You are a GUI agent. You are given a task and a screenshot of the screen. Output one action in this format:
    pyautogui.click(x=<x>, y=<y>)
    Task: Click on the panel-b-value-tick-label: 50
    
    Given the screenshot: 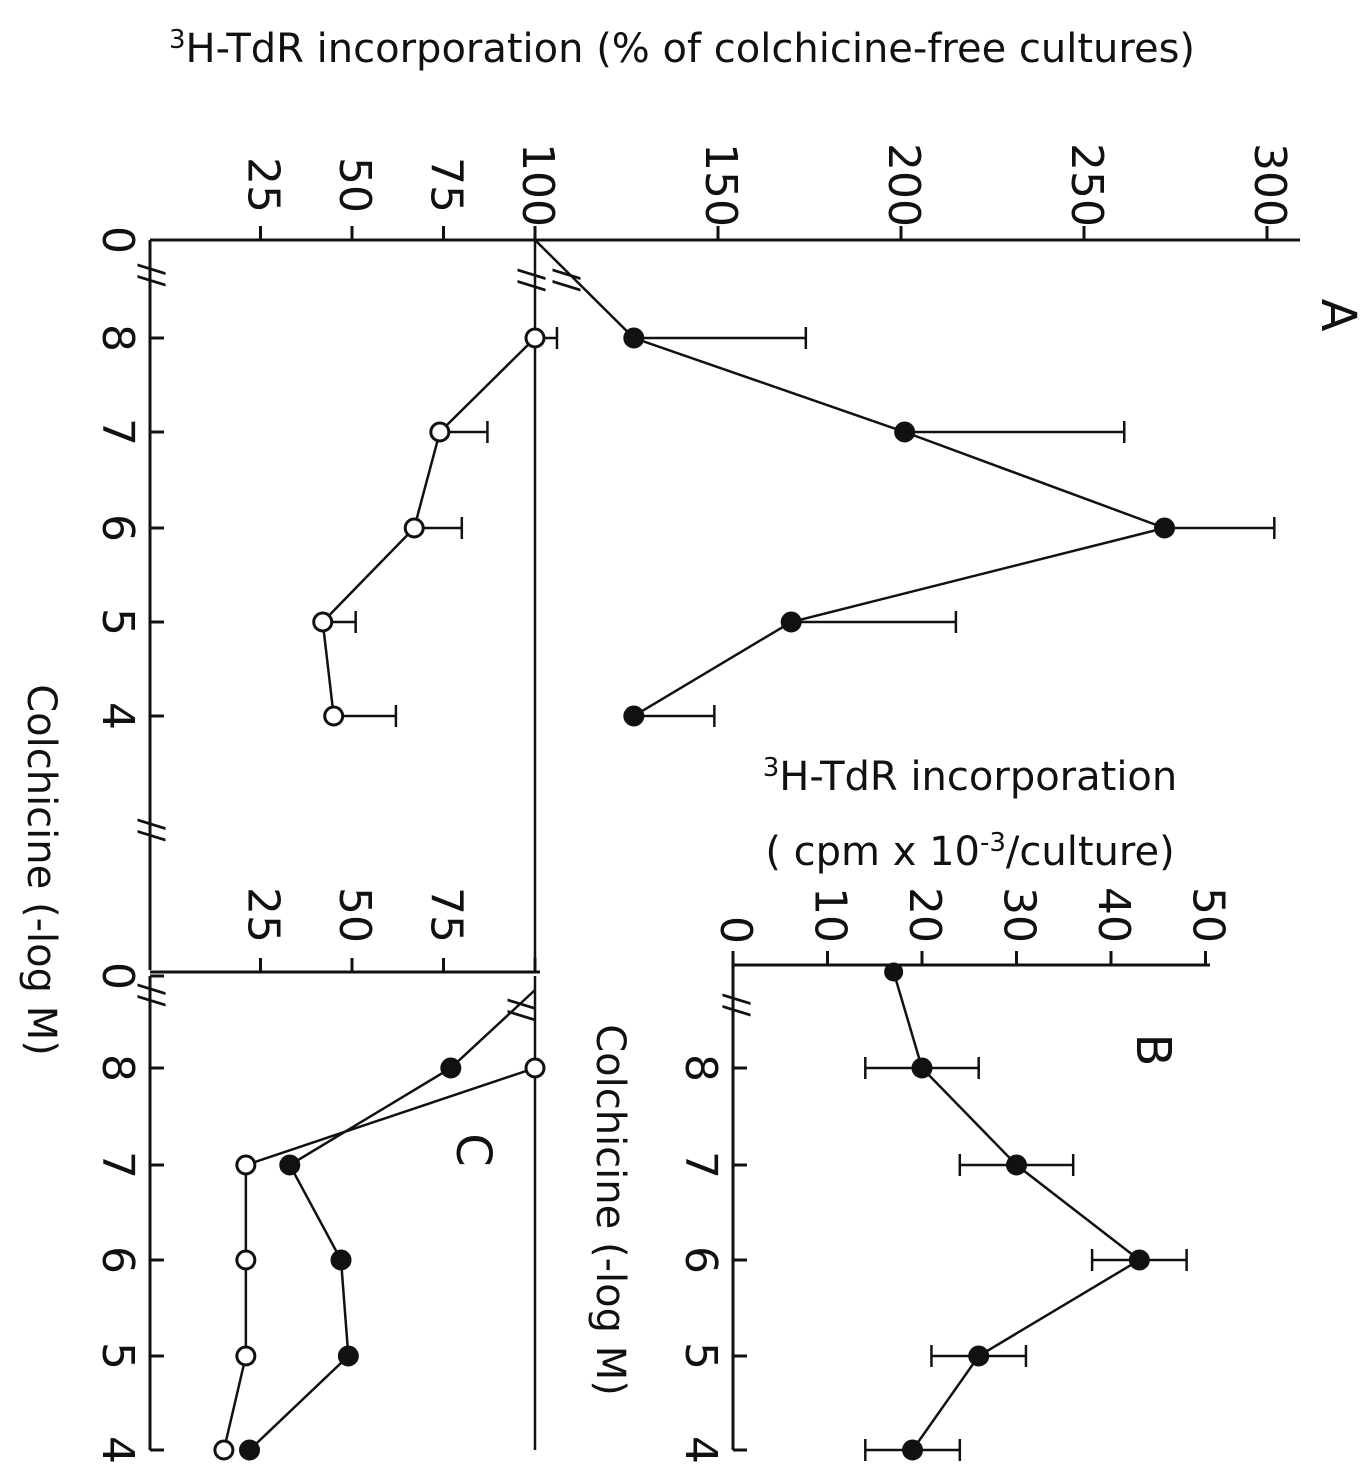 What is the action you would take?
    pyautogui.click(x=1208, y=915)
    